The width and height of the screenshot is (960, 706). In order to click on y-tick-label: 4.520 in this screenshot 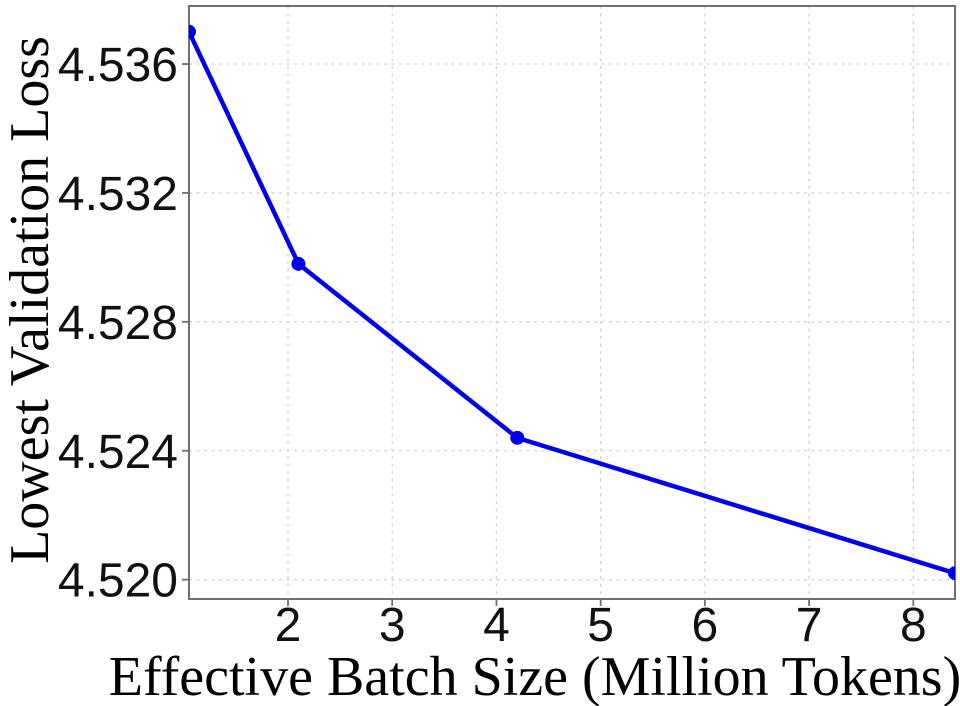, I will do `click(118, 581)`.